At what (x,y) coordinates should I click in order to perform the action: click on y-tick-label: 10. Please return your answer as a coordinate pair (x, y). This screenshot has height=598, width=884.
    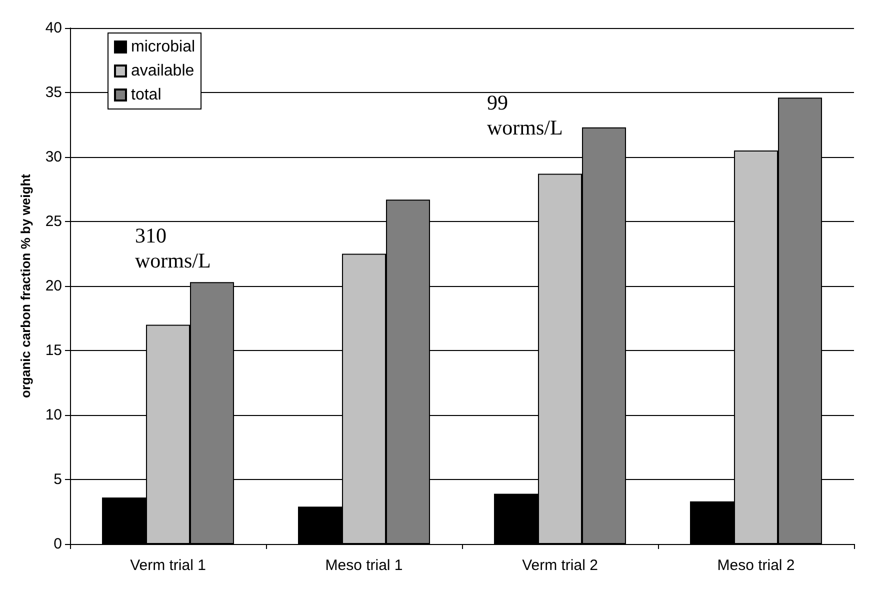
    Looking at the image, I should click on (53, 415).